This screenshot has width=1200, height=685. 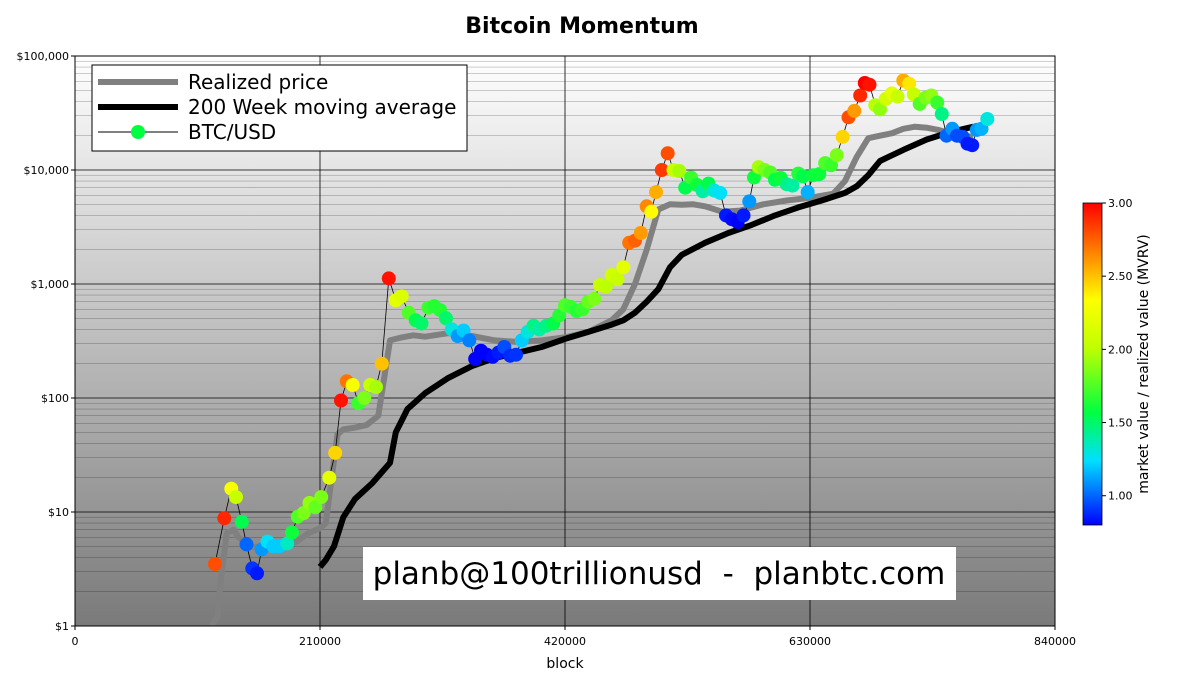 What do you see at coordinates (50, 284) in the screenshot?
I see `y-tick-label: $1,000` at bounding box center [50, 284].